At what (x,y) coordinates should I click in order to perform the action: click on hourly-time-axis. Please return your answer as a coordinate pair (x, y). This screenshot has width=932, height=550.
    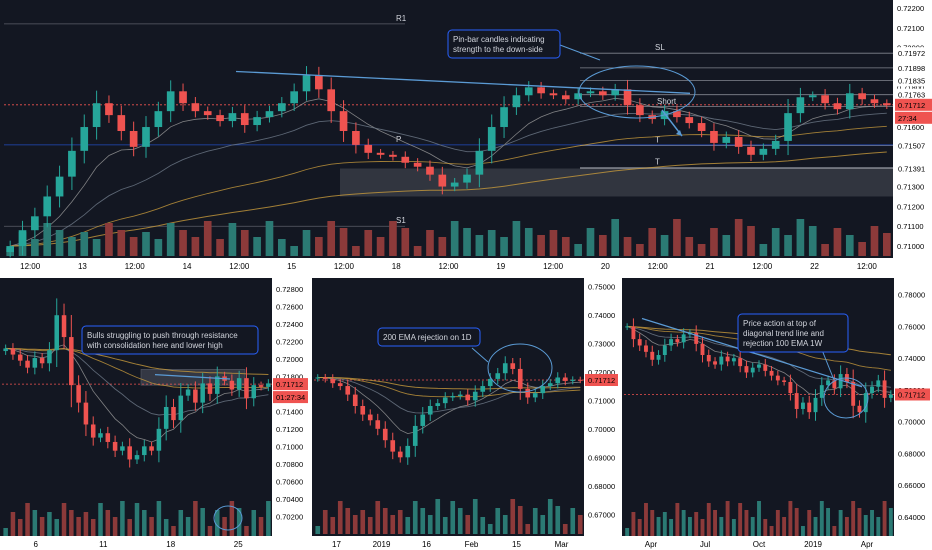
    Looking at the image, I should click on (154, 543).